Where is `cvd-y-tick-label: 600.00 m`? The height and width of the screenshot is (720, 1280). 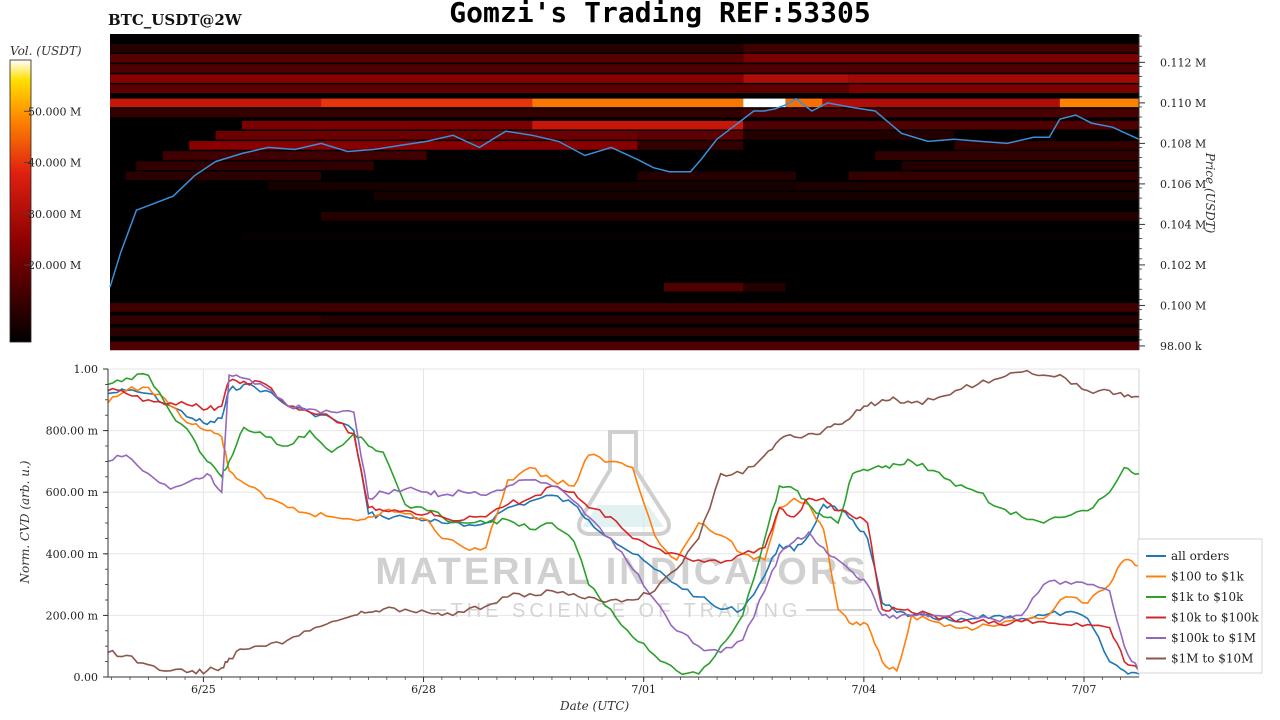 cvd-y-tick-label: 600.00 m is located at coordinates (72, 492).